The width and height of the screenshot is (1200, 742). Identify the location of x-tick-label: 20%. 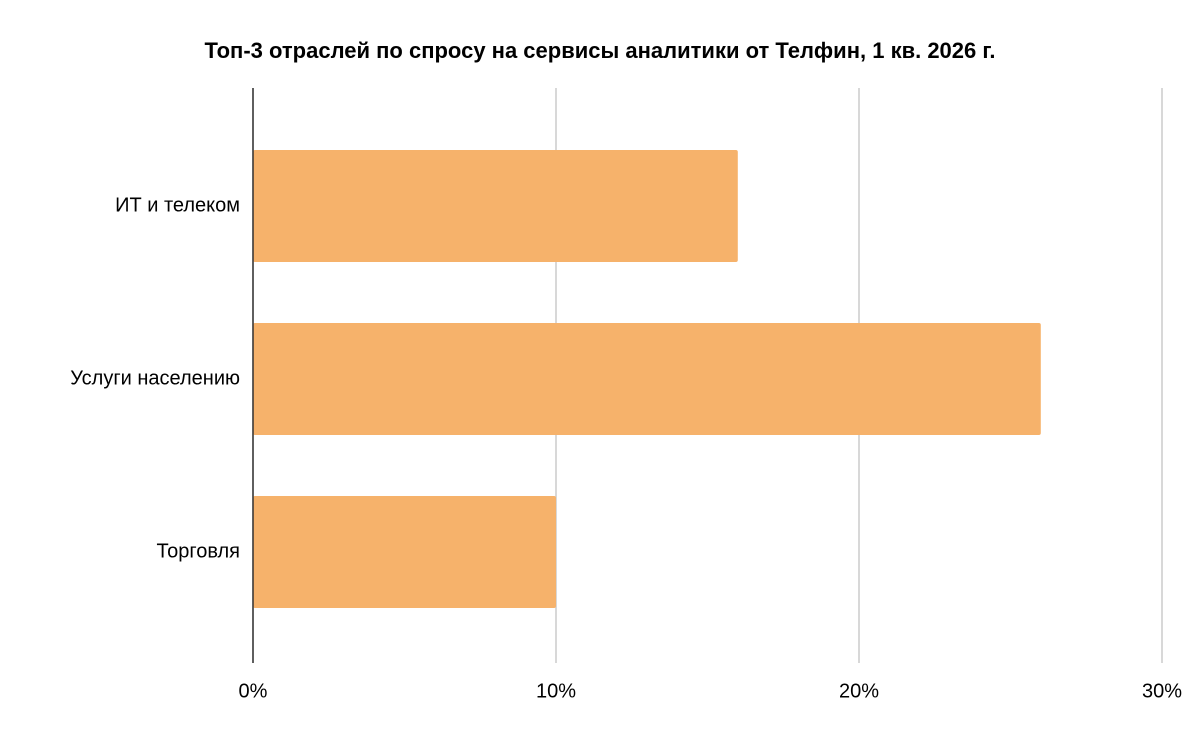
(859, 691).